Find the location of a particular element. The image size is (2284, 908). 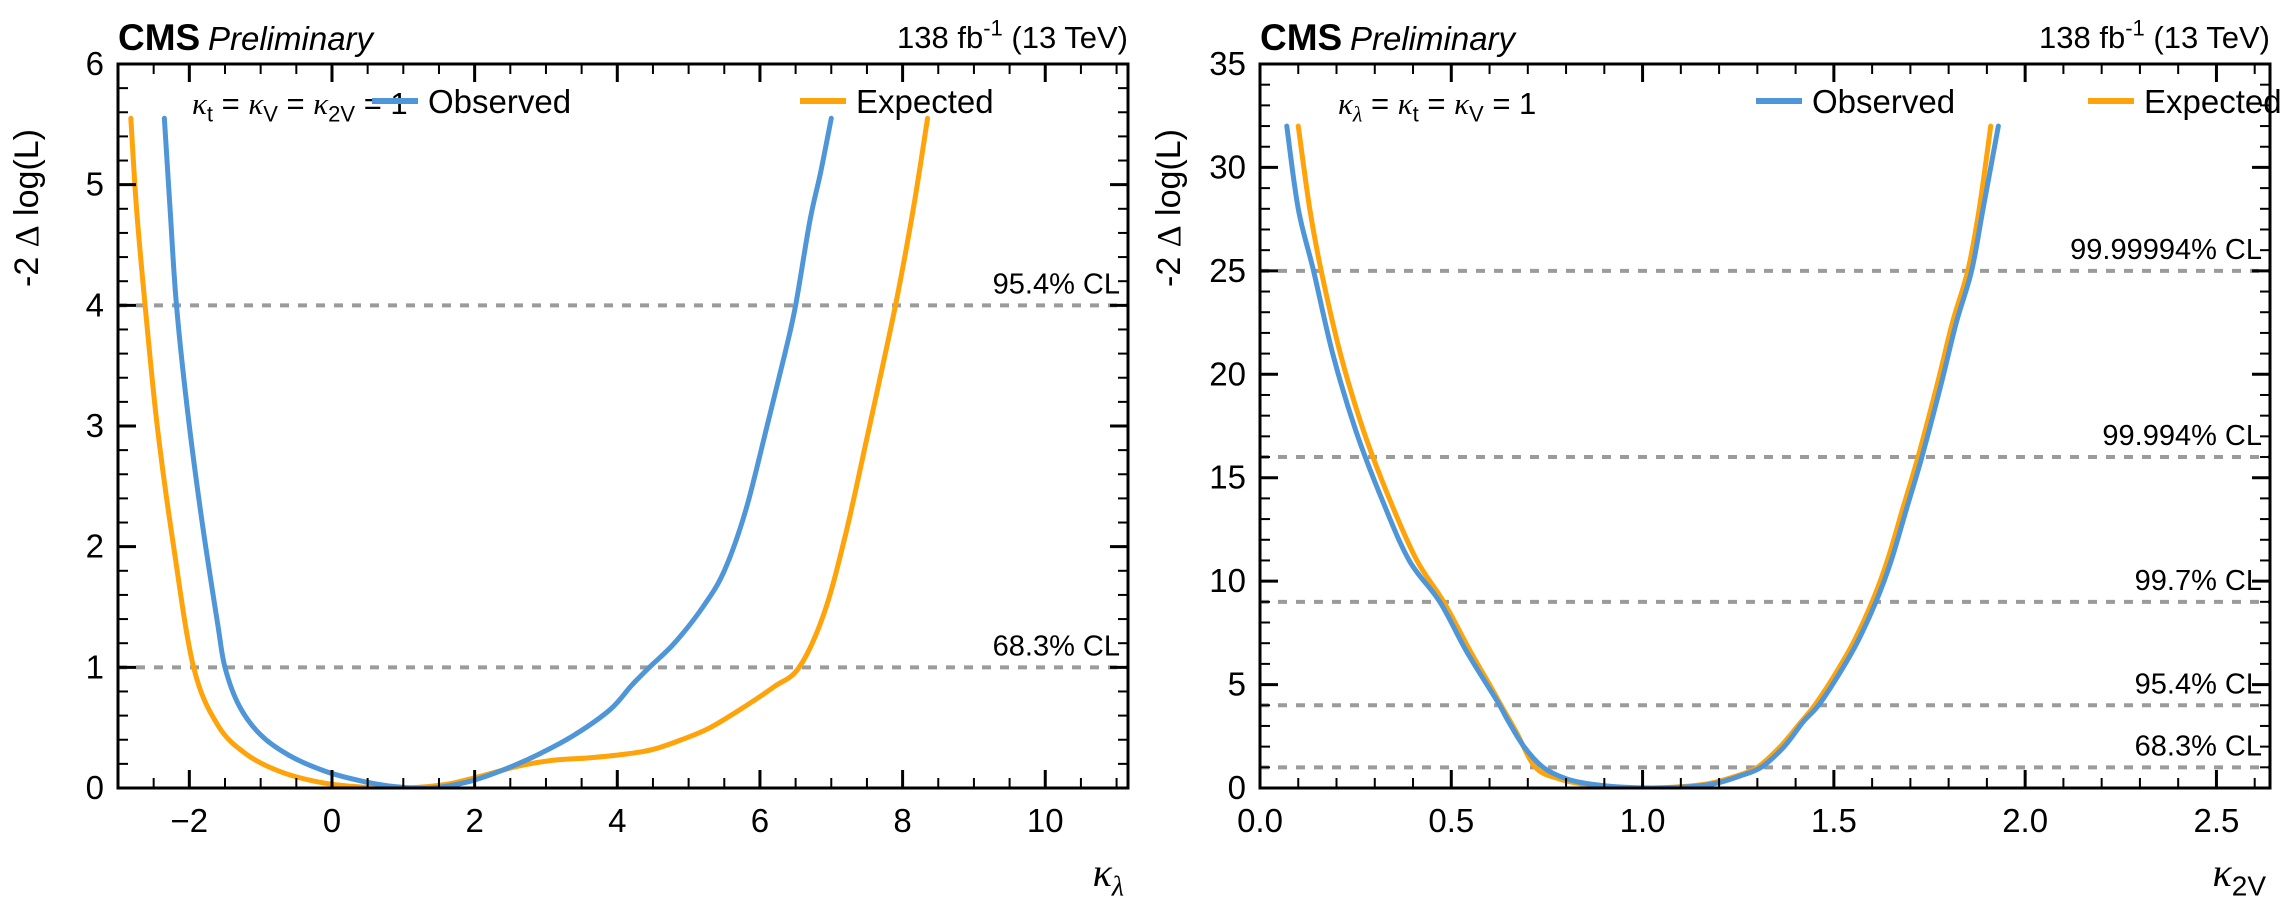

y-tick-labels: 0 1 2 3 4 5 6 is located at coordinates (95, 425).